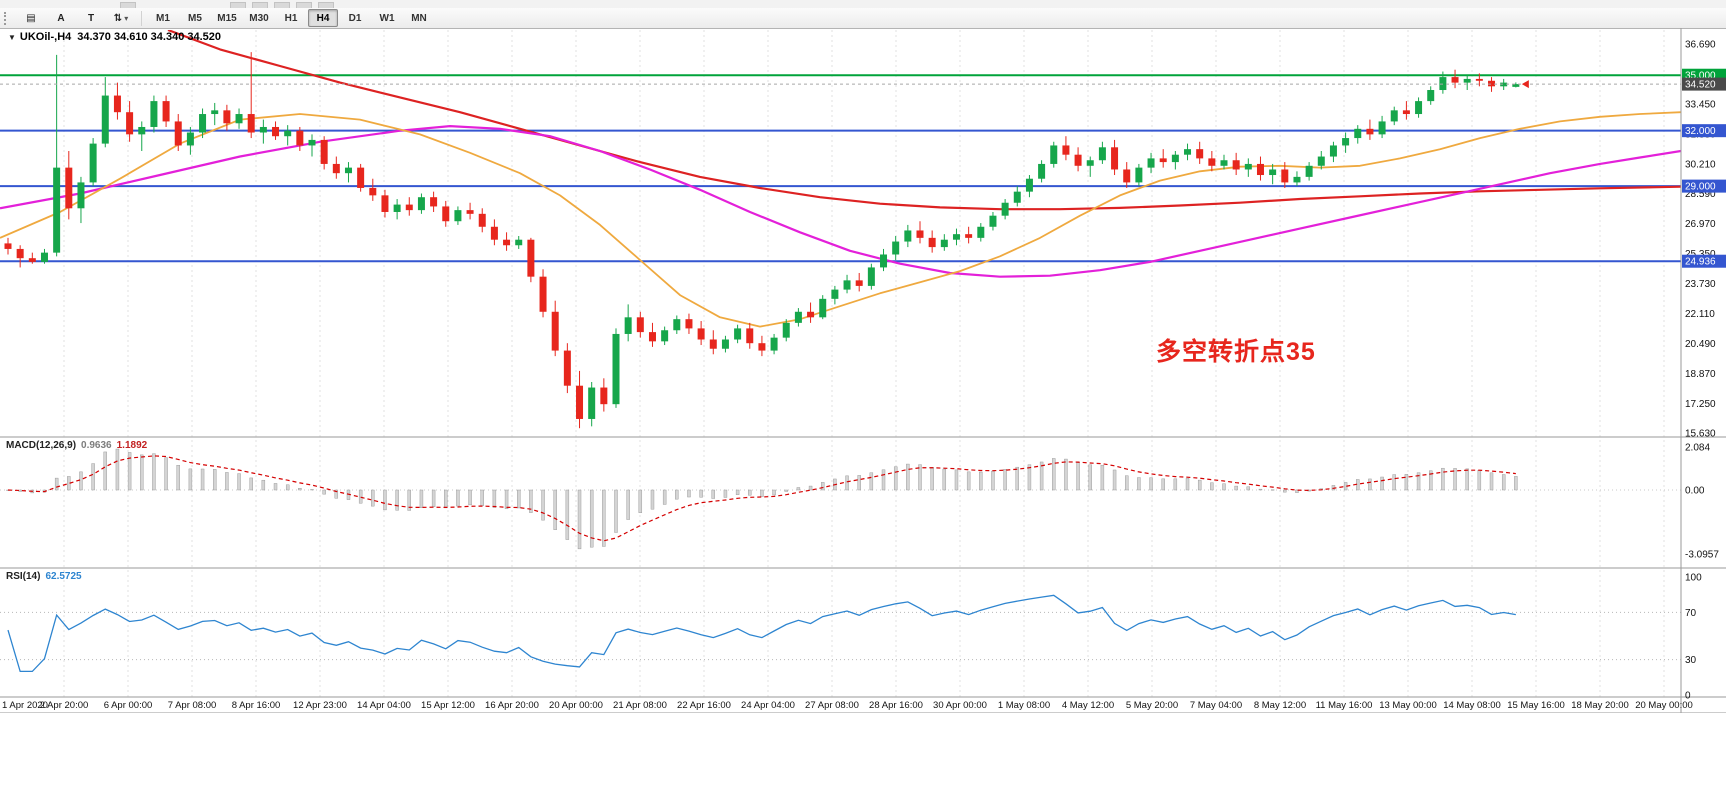 Image resolution: width=1726 pixels, height=786 pixels. Describe the element at coordinates (1697, 447) in the screenshot. I see `svg-text: 2.084` at that location.